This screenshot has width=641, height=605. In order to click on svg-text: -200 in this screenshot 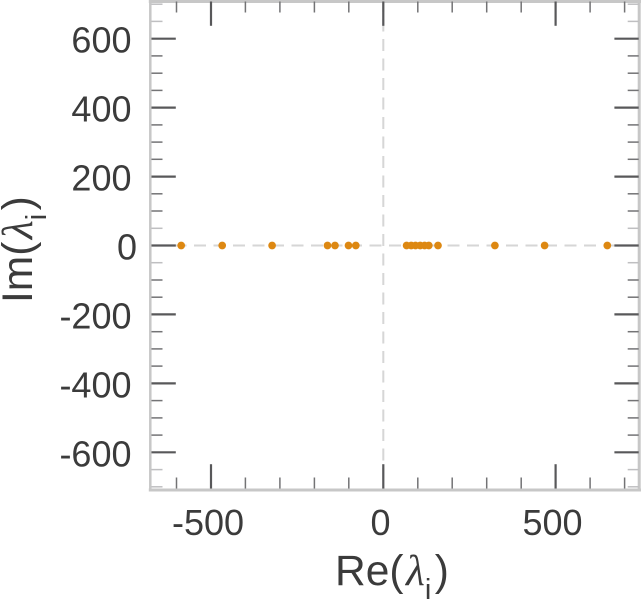, I will do `click(95, 315)`.